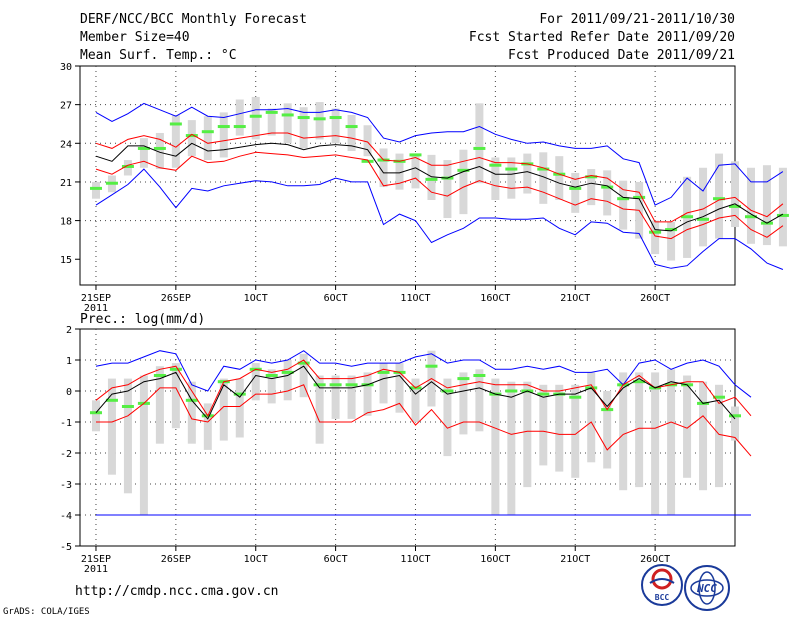 The image size is (800, 618). I want to click on bcc-logo: BCC, so click(662, 585).